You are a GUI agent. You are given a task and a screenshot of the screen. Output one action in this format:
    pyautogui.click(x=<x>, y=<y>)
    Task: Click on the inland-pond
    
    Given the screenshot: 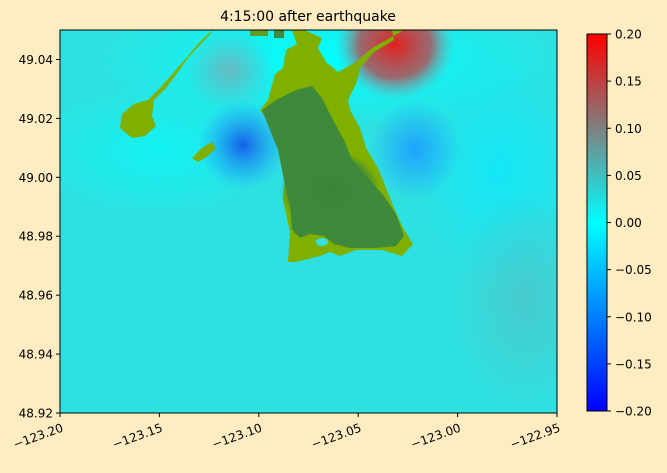 What is the action you would take?
    pyautogui.click(x=322, y=242)
    